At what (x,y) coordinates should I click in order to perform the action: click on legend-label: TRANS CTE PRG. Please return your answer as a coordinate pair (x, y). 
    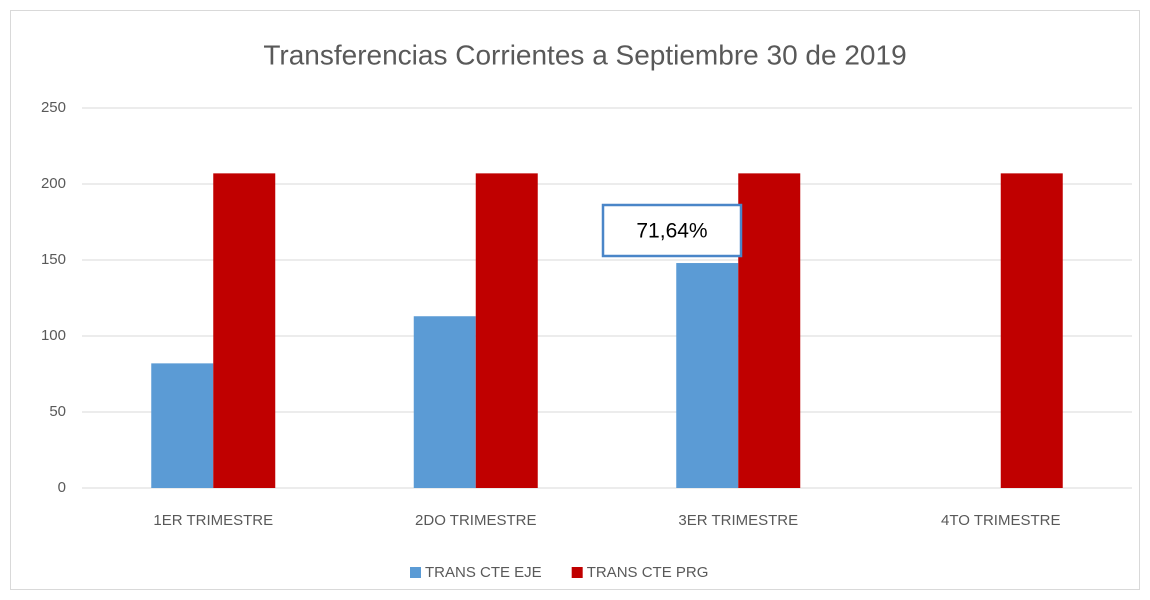
    Looking at the image, I should click on (648, 572).